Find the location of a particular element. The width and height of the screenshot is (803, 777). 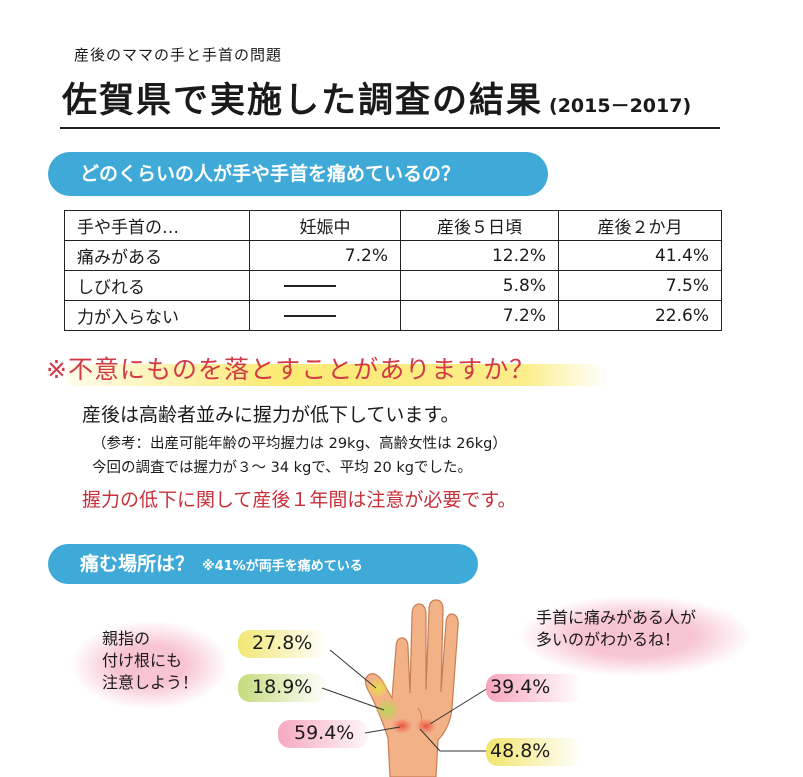

page-title: 佐賀県で実施した調査の結果 (2015－2017) is located at coordinates (376, 97).